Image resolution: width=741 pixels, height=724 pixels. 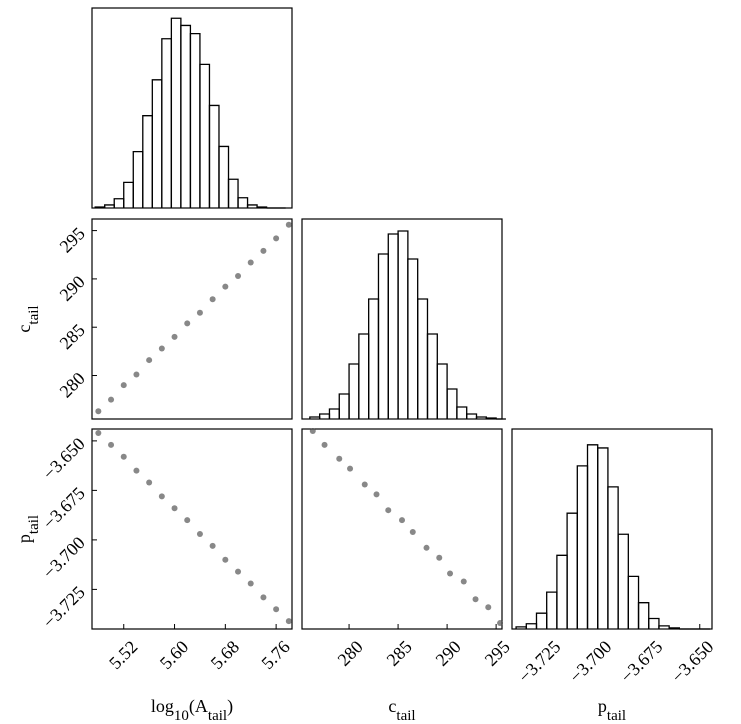 What do you see at coordinates (72, 239) in the screenshot?
I see `y-tick-label: 295` at bounding box center [72, 239].